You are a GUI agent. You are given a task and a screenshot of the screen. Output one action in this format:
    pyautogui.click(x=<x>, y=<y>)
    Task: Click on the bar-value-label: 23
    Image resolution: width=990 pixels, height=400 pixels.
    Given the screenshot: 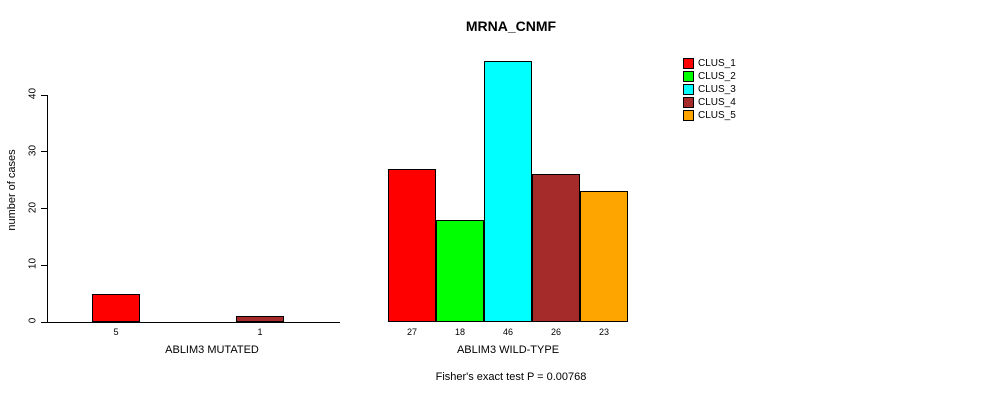 What is the action you would take?
    pyautogui.click(x=603, y=332)
    